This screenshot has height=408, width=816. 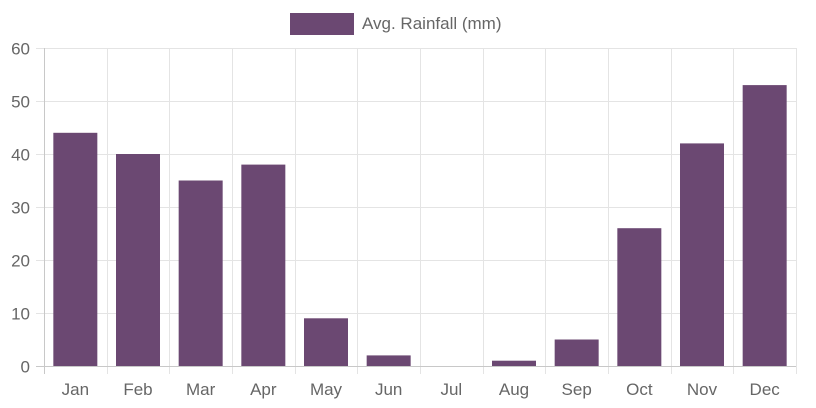 I want to click on bar-feb, so click(x=138, y=260).